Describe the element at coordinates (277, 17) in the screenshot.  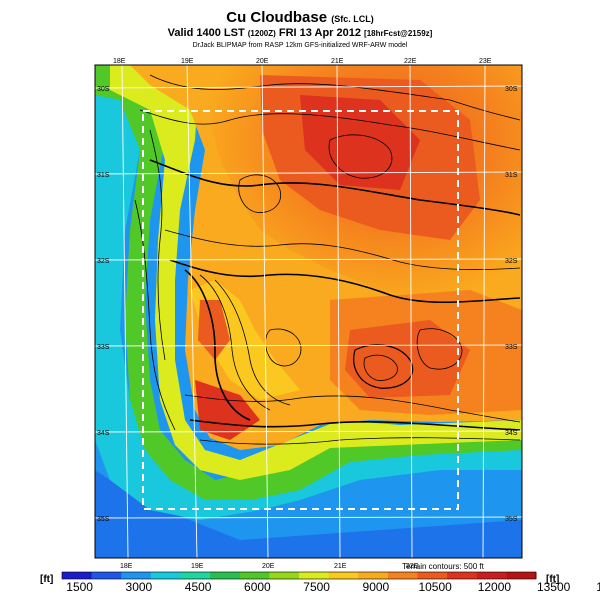
I see `title-main: Cu Cloudbase` at that location.